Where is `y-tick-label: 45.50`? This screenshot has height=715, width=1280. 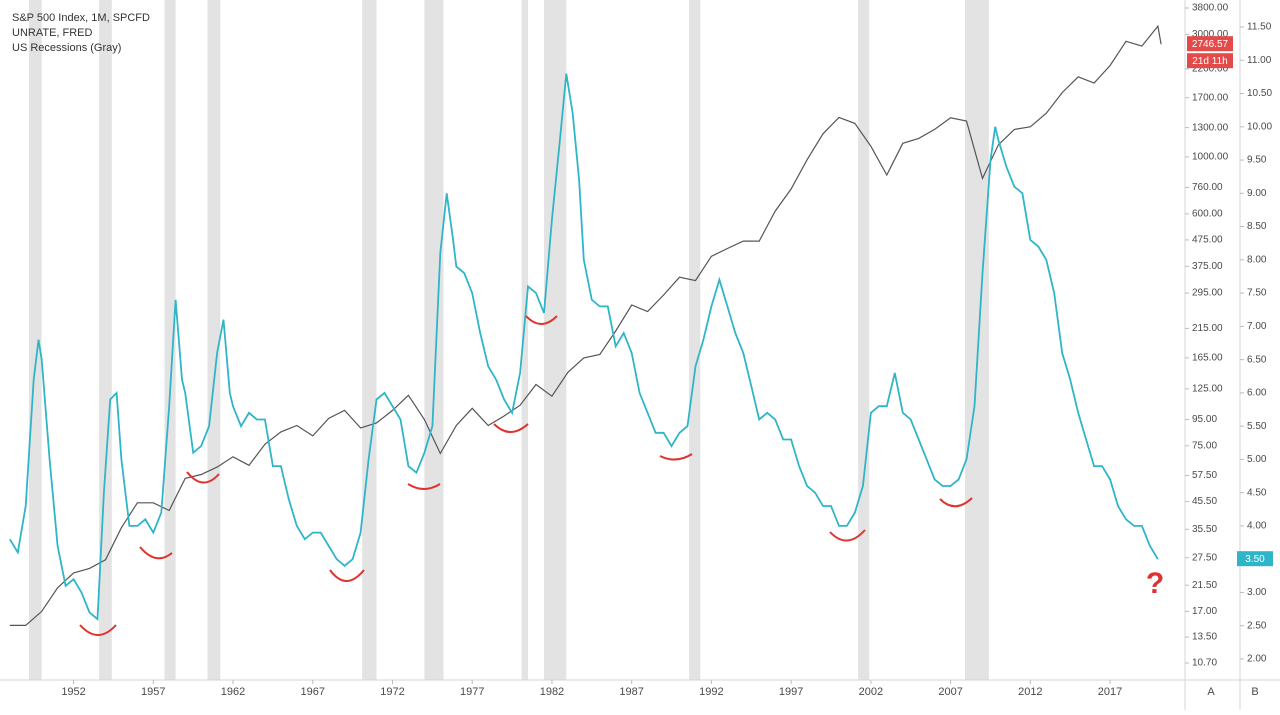
y-tick-label: 45.50 is located at coordinates (1204, 501).